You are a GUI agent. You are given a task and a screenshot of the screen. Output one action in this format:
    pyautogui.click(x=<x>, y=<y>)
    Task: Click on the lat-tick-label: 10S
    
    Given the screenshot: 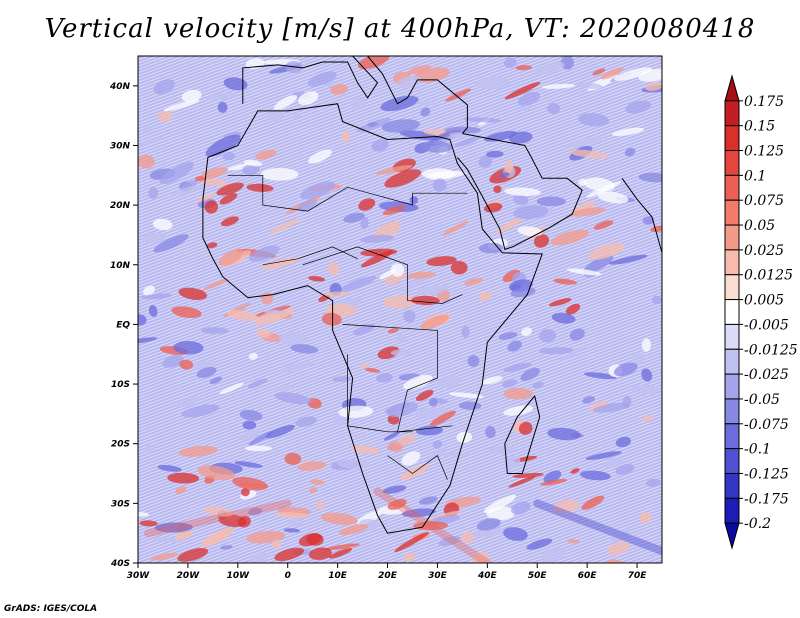 What is the action you would take?
    pyautogui.click(x=120, y=385)
    